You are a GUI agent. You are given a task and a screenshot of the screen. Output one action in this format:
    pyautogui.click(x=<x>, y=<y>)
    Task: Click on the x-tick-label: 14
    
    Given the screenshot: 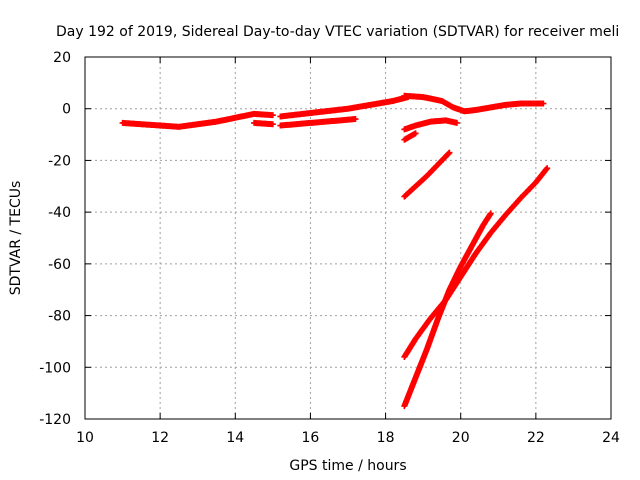 What is the action you would take?
    pyautogui.click(x=235, y=438)
    